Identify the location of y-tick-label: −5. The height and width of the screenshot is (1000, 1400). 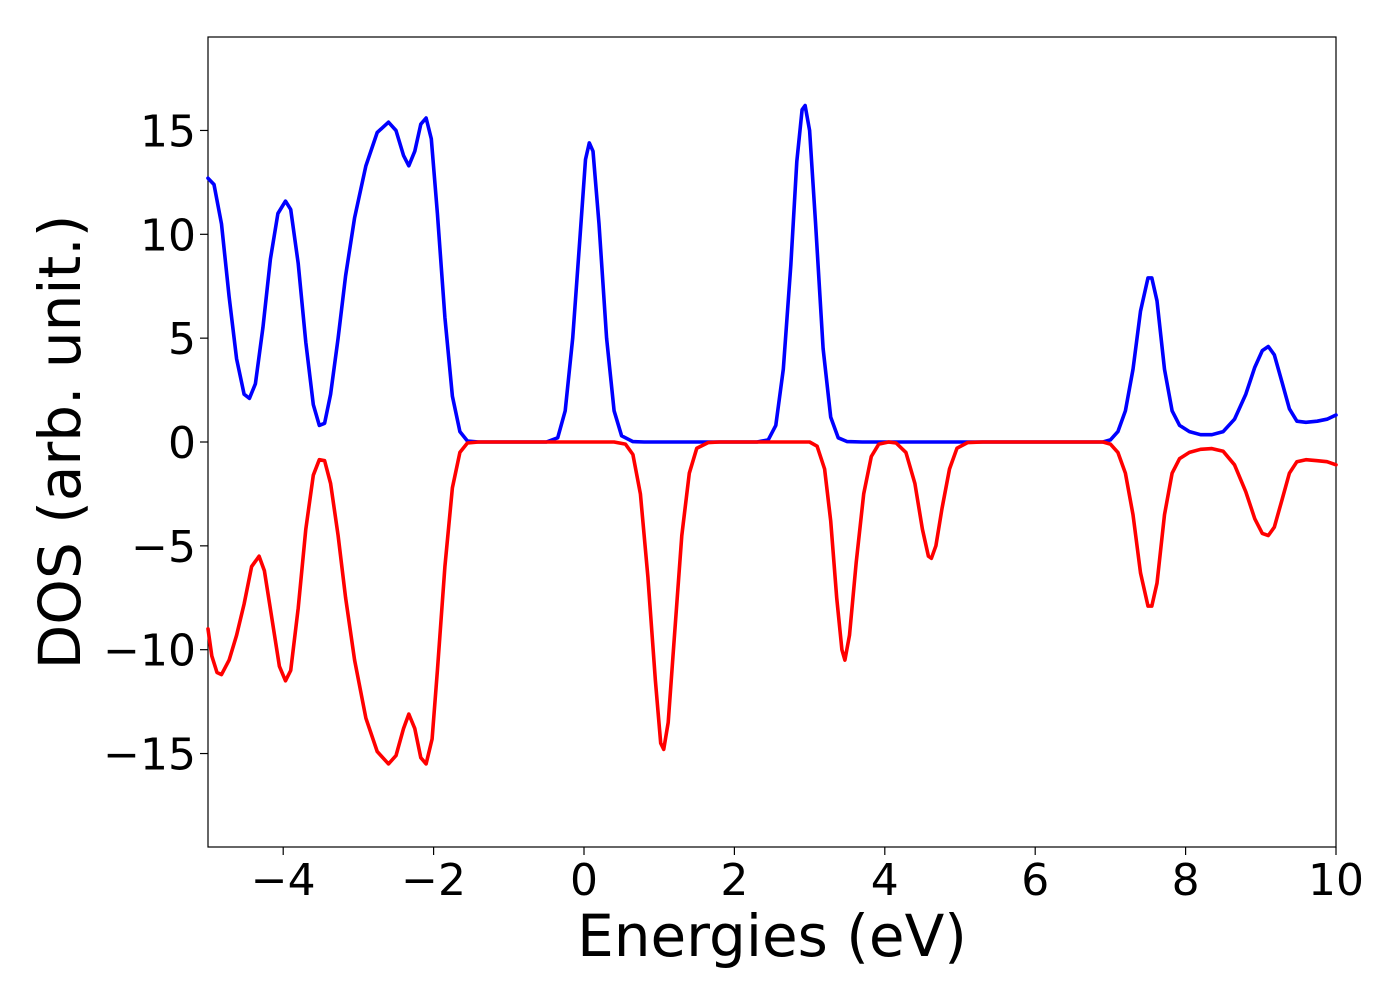
(163, 547).